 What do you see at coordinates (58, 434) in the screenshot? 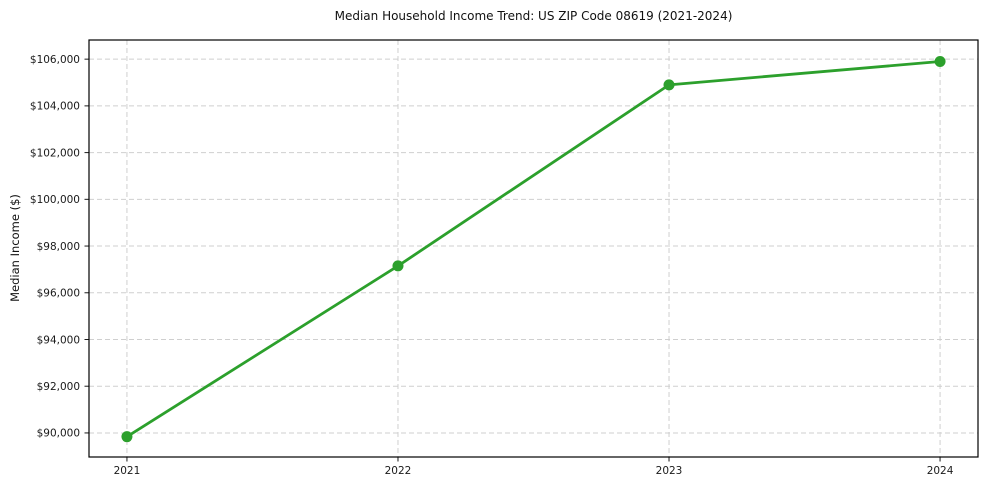
I see `y-tick-label: $90,000` at bounding box center [58, 434].